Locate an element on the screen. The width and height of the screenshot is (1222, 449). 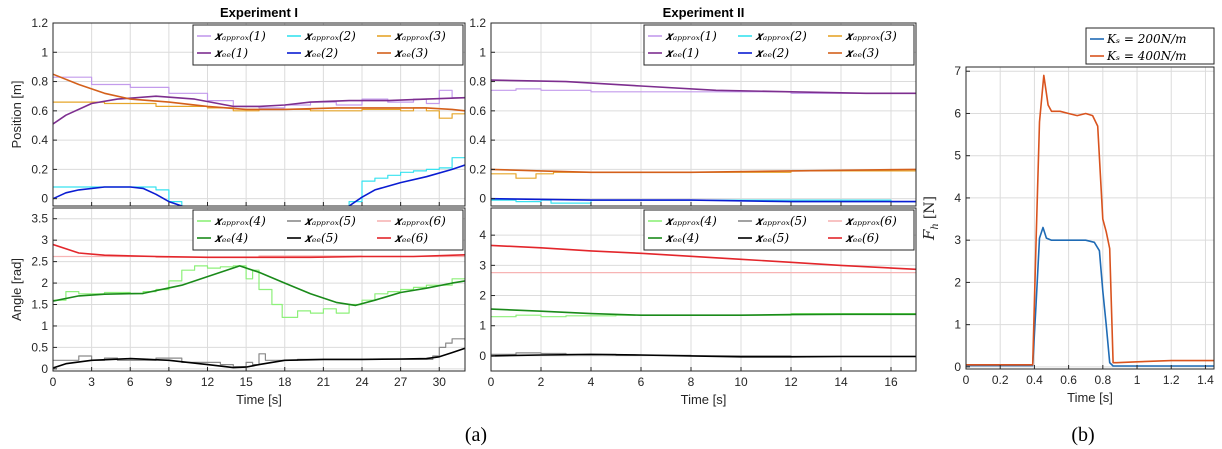
y-tick-label: 0.5 is located at coordinates (39, 347).